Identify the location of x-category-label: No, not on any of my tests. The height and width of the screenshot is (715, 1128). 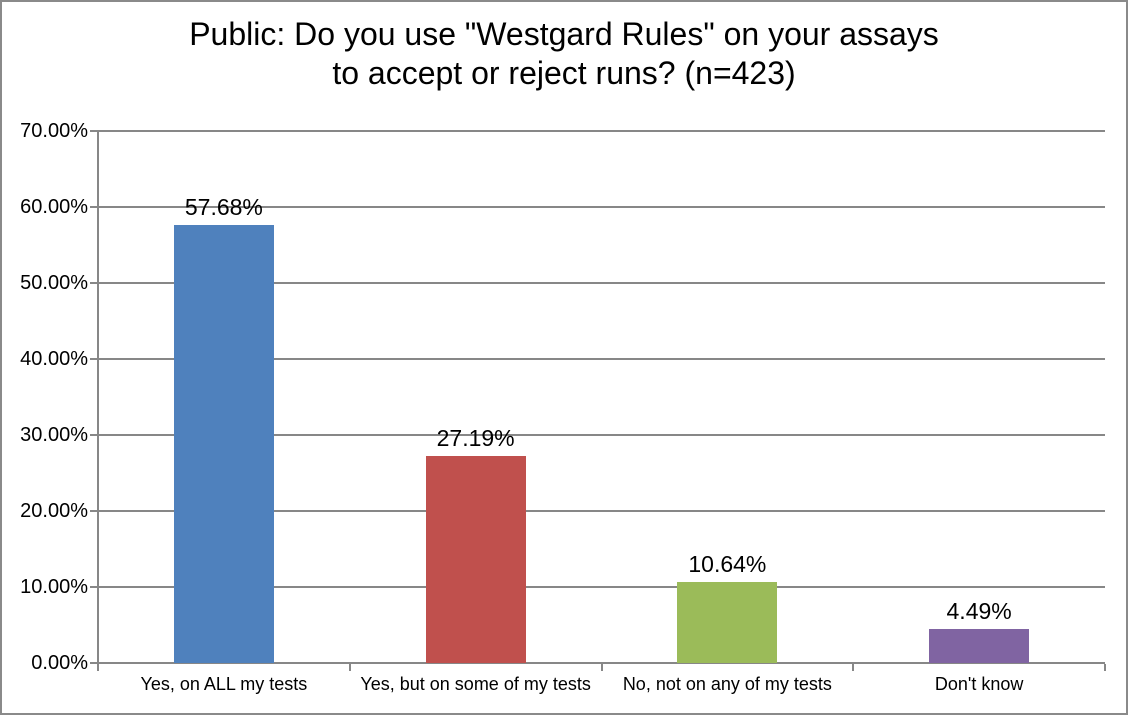
(727, 684).